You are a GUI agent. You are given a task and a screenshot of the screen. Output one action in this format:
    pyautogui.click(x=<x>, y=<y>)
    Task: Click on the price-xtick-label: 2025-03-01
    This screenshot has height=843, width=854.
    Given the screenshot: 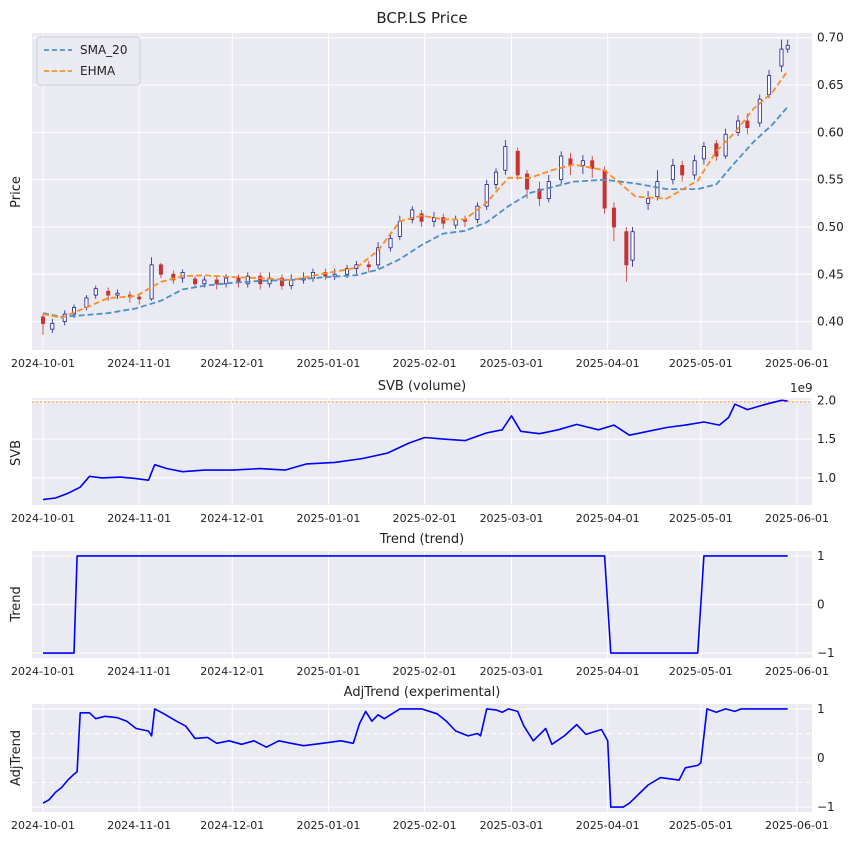 What is the action you would take?
    pyautogui.click(x=512, y=363)
    